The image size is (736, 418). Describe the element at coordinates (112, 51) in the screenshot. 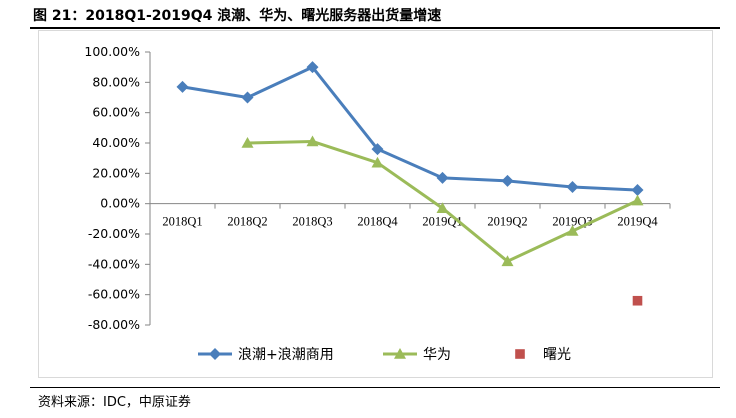

I see `y-tick-label: 100.00%` at that location.